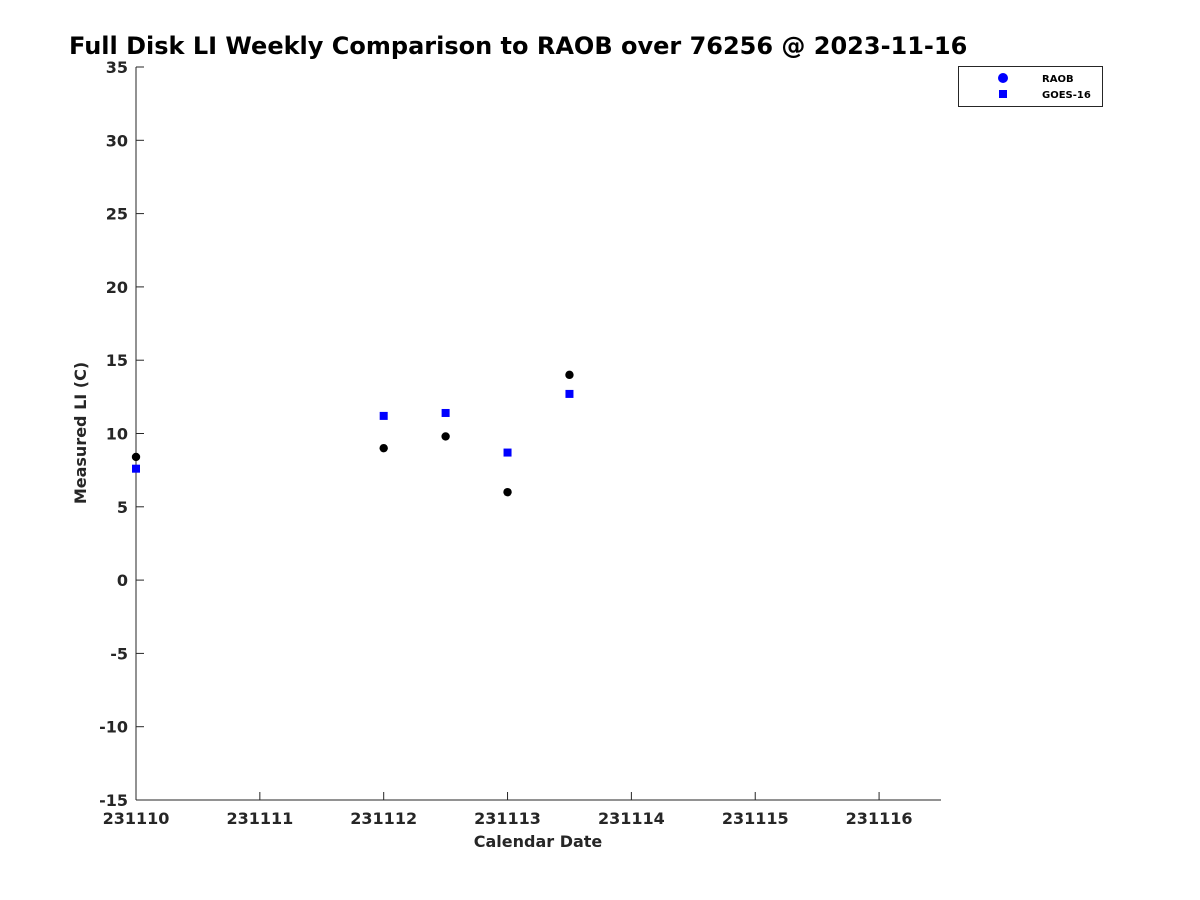  What do you see at coordinates (631, 818) in the screenshot?
I see `x-tick-label: 231114` at bounding box center [631, 818].